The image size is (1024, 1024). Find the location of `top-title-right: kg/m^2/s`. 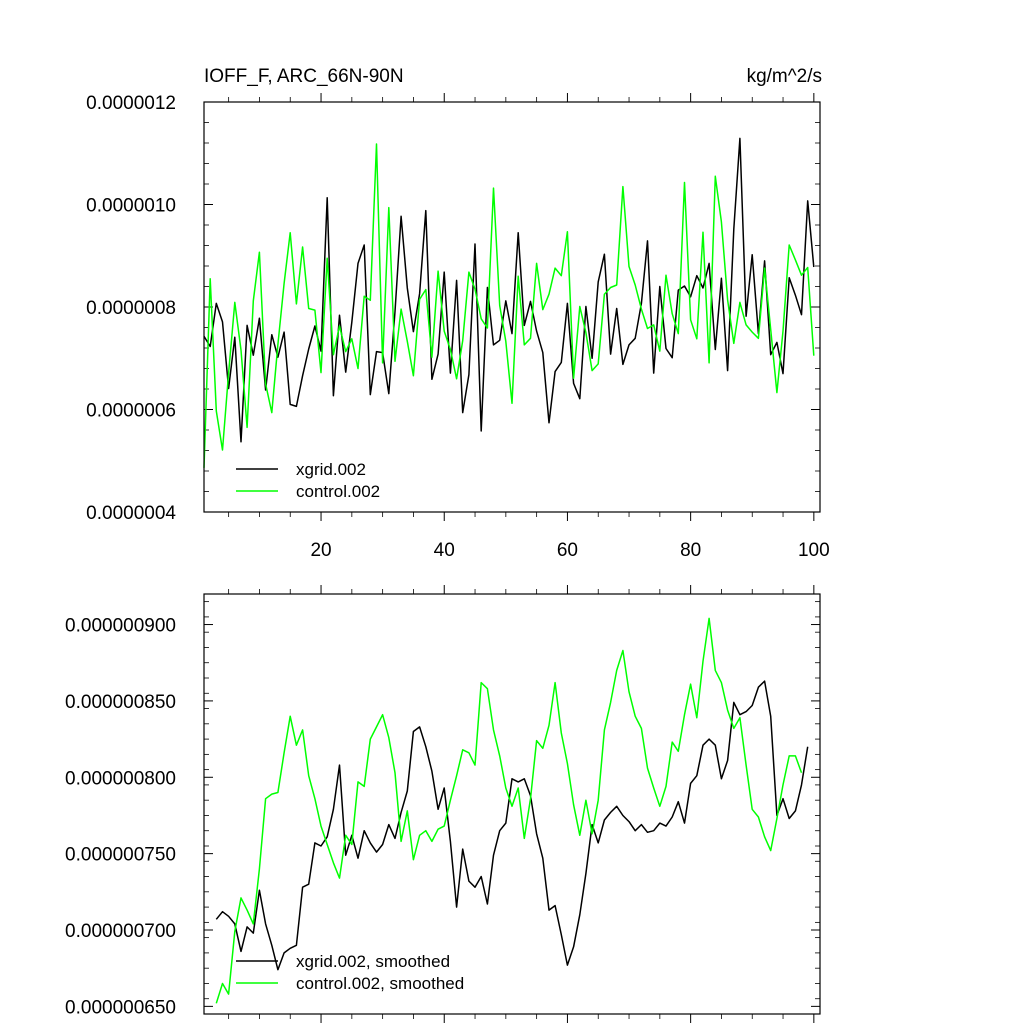

top-title-right: kg/m^2/s is located at coordinates (784, 76).